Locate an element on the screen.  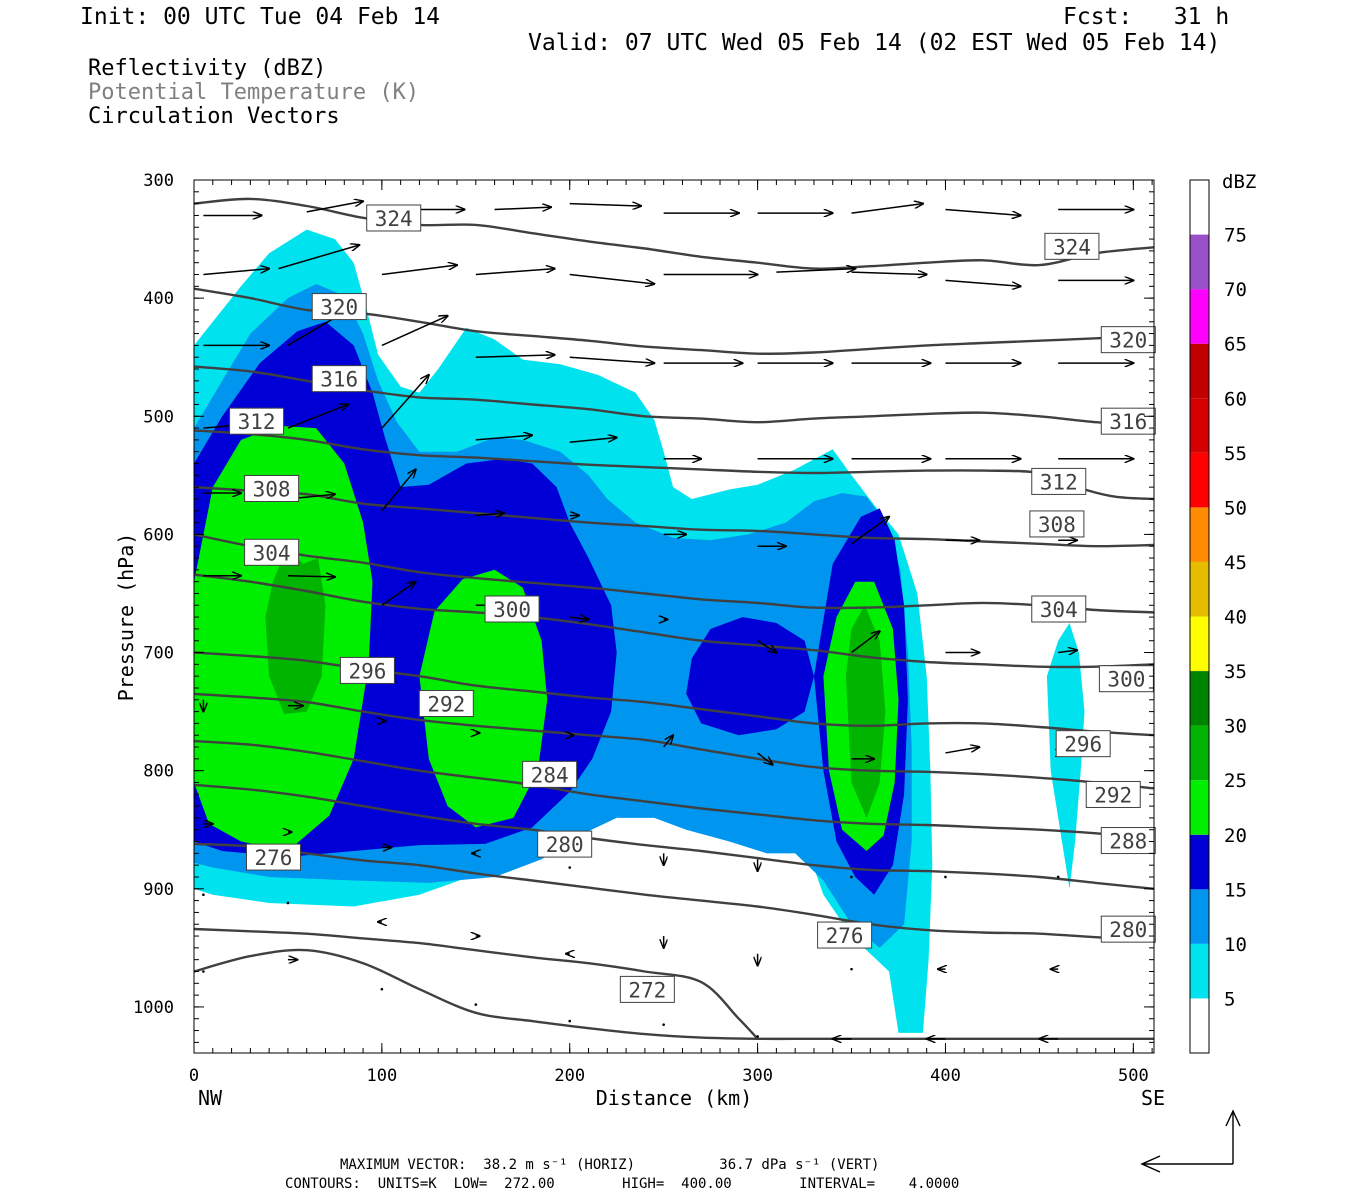
colorbar-label: 30 is located at coordinates (1235, 727).